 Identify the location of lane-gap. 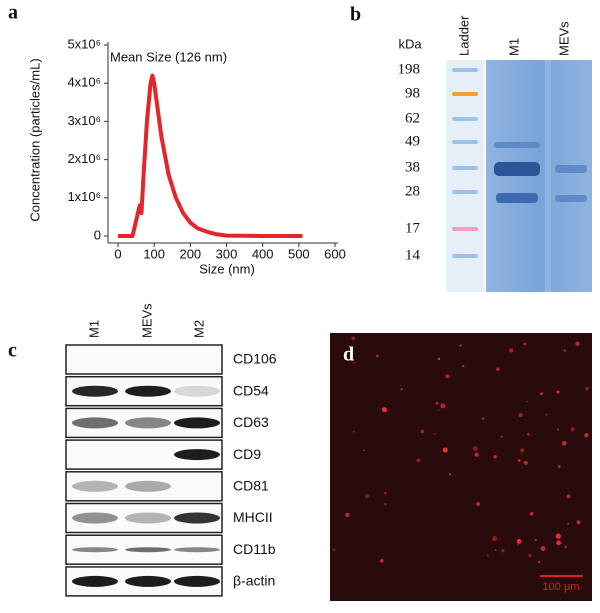
(548, 176).